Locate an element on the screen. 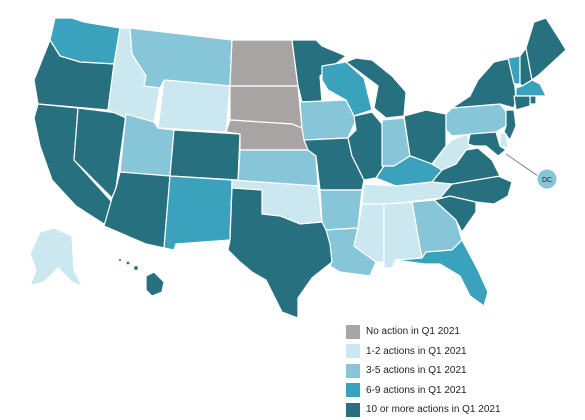 The image size is (585, 420). legend-label: 1-2 actions in Q1 2021 is located at coordinates (416, 351).